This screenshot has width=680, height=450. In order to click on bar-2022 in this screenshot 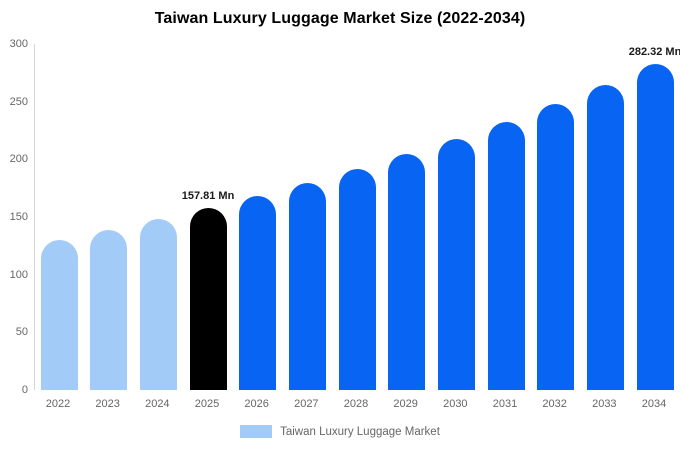, I will do `click(59, 315)`.